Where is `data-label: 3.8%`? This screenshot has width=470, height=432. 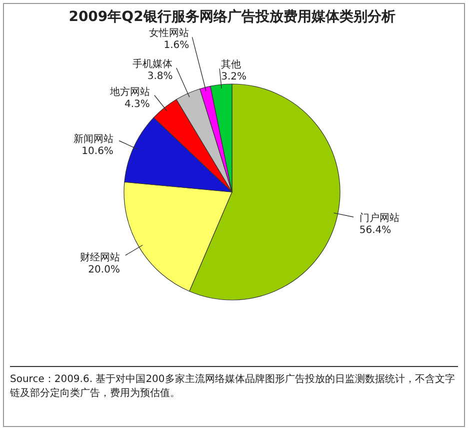 data-label: 3.8% is located at coordinates (160, 76).